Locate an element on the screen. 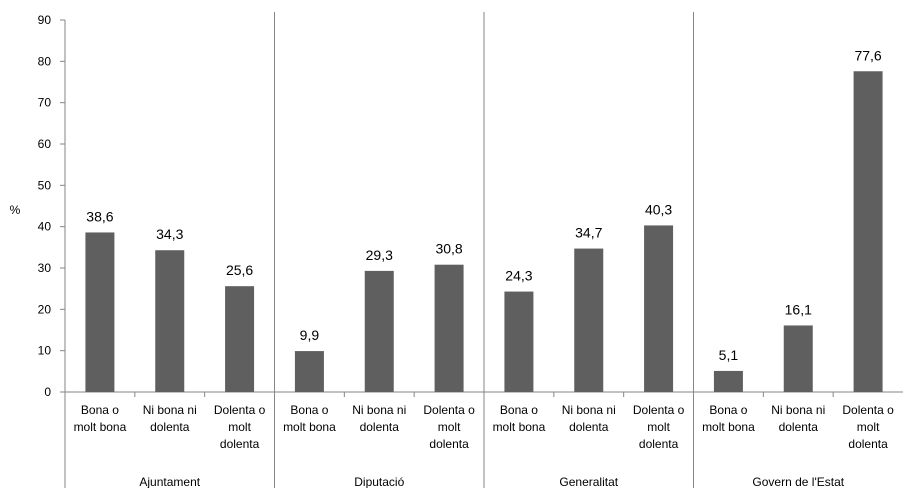 The image size is (903, 488). data-label: 25,6 is located at coordinates (239, 270).